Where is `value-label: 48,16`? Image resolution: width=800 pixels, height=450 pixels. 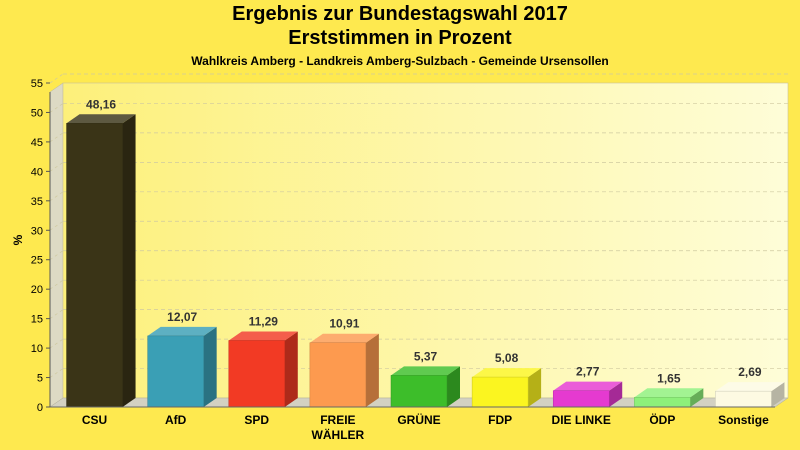
value-label: 48,16 is located at coordinates (101, 104).